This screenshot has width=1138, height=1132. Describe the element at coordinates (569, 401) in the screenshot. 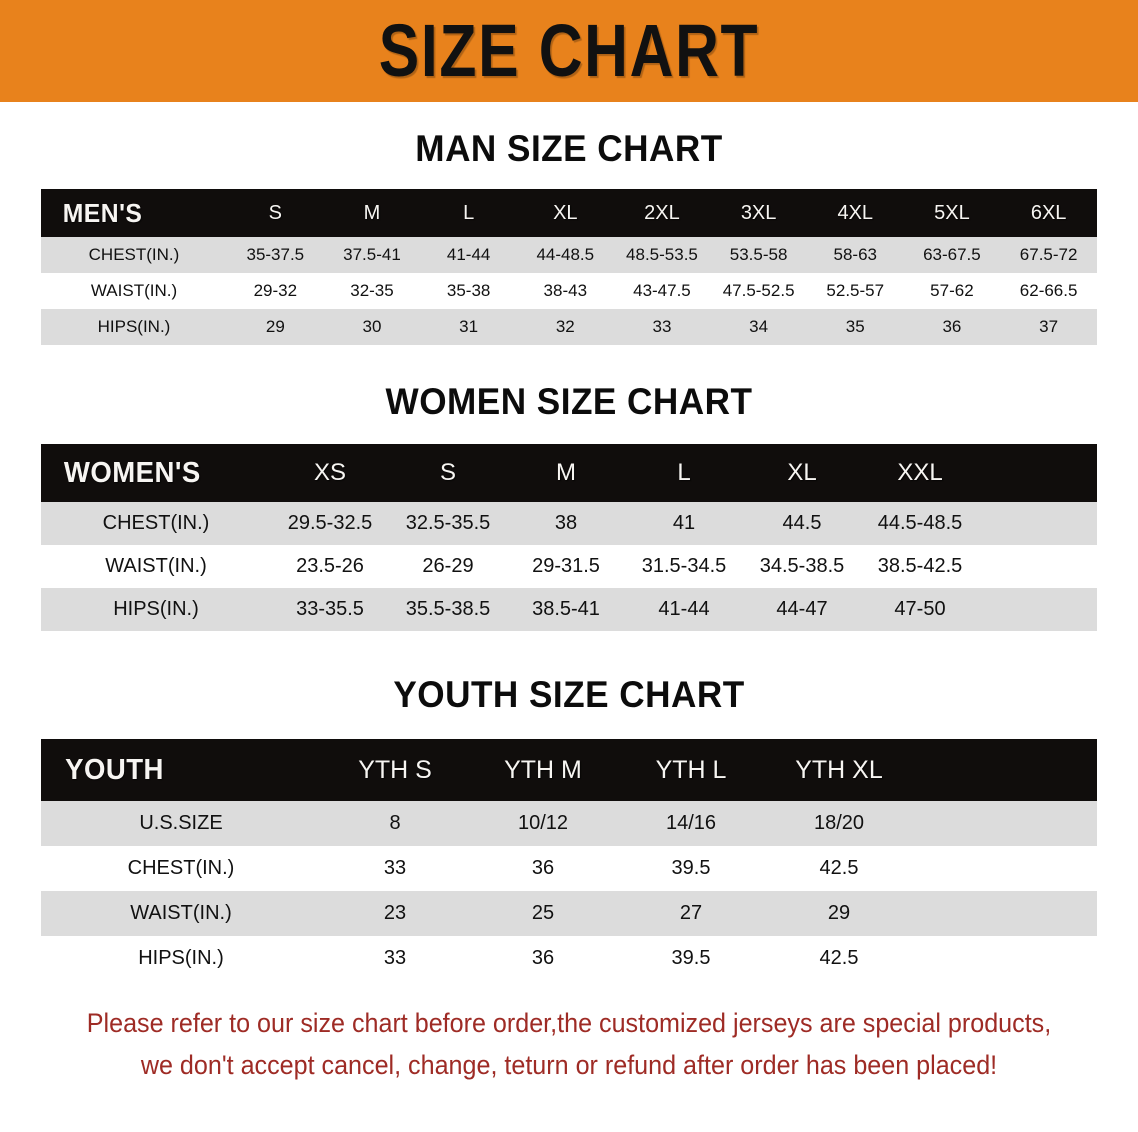

I see `women-section-title: WOMEN SIZE CHART` at that location.